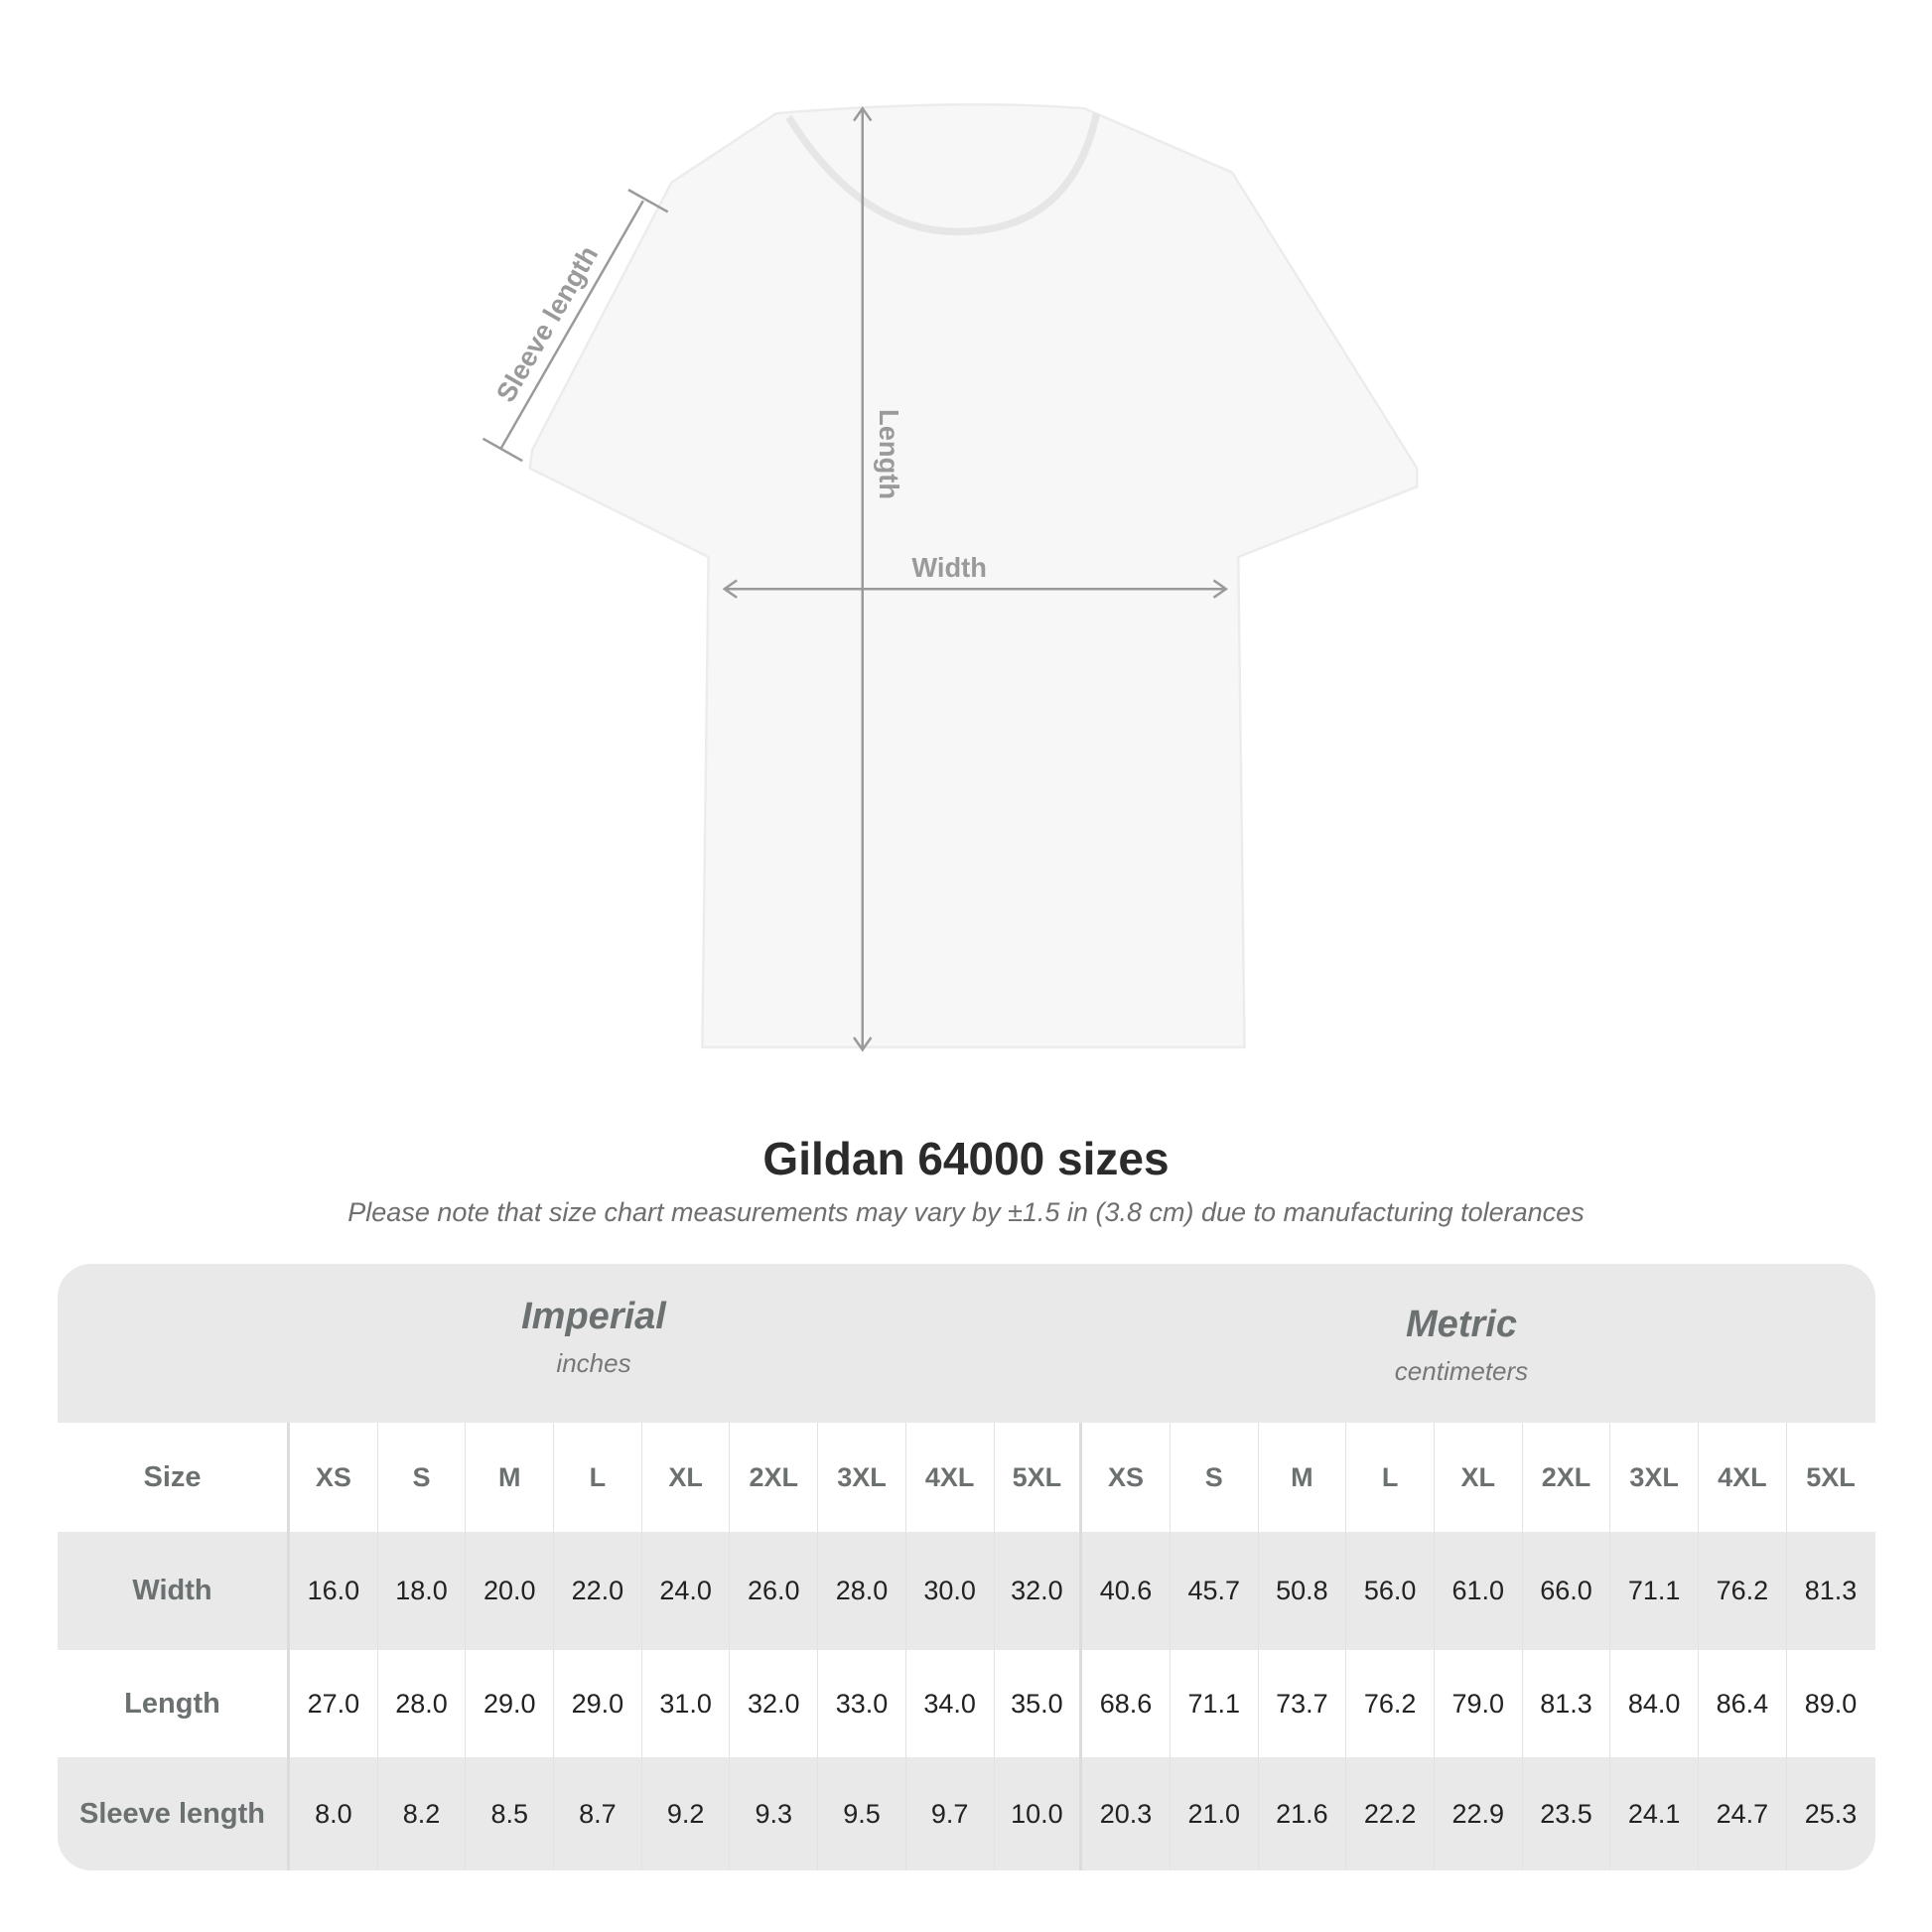 This screenshot has height=1932, width=1932. I want to click on table-cell: 8.0, so click(334, 1814).